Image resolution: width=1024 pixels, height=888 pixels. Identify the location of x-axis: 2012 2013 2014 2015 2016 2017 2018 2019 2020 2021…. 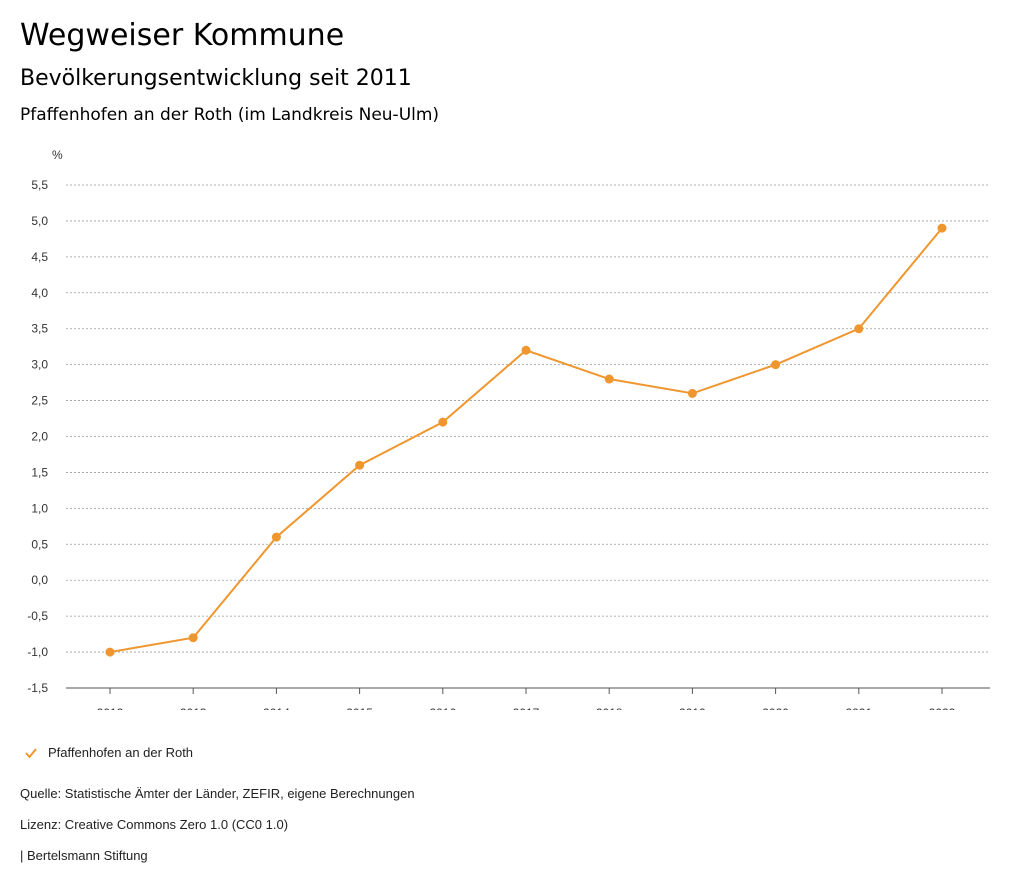
(528, 698).